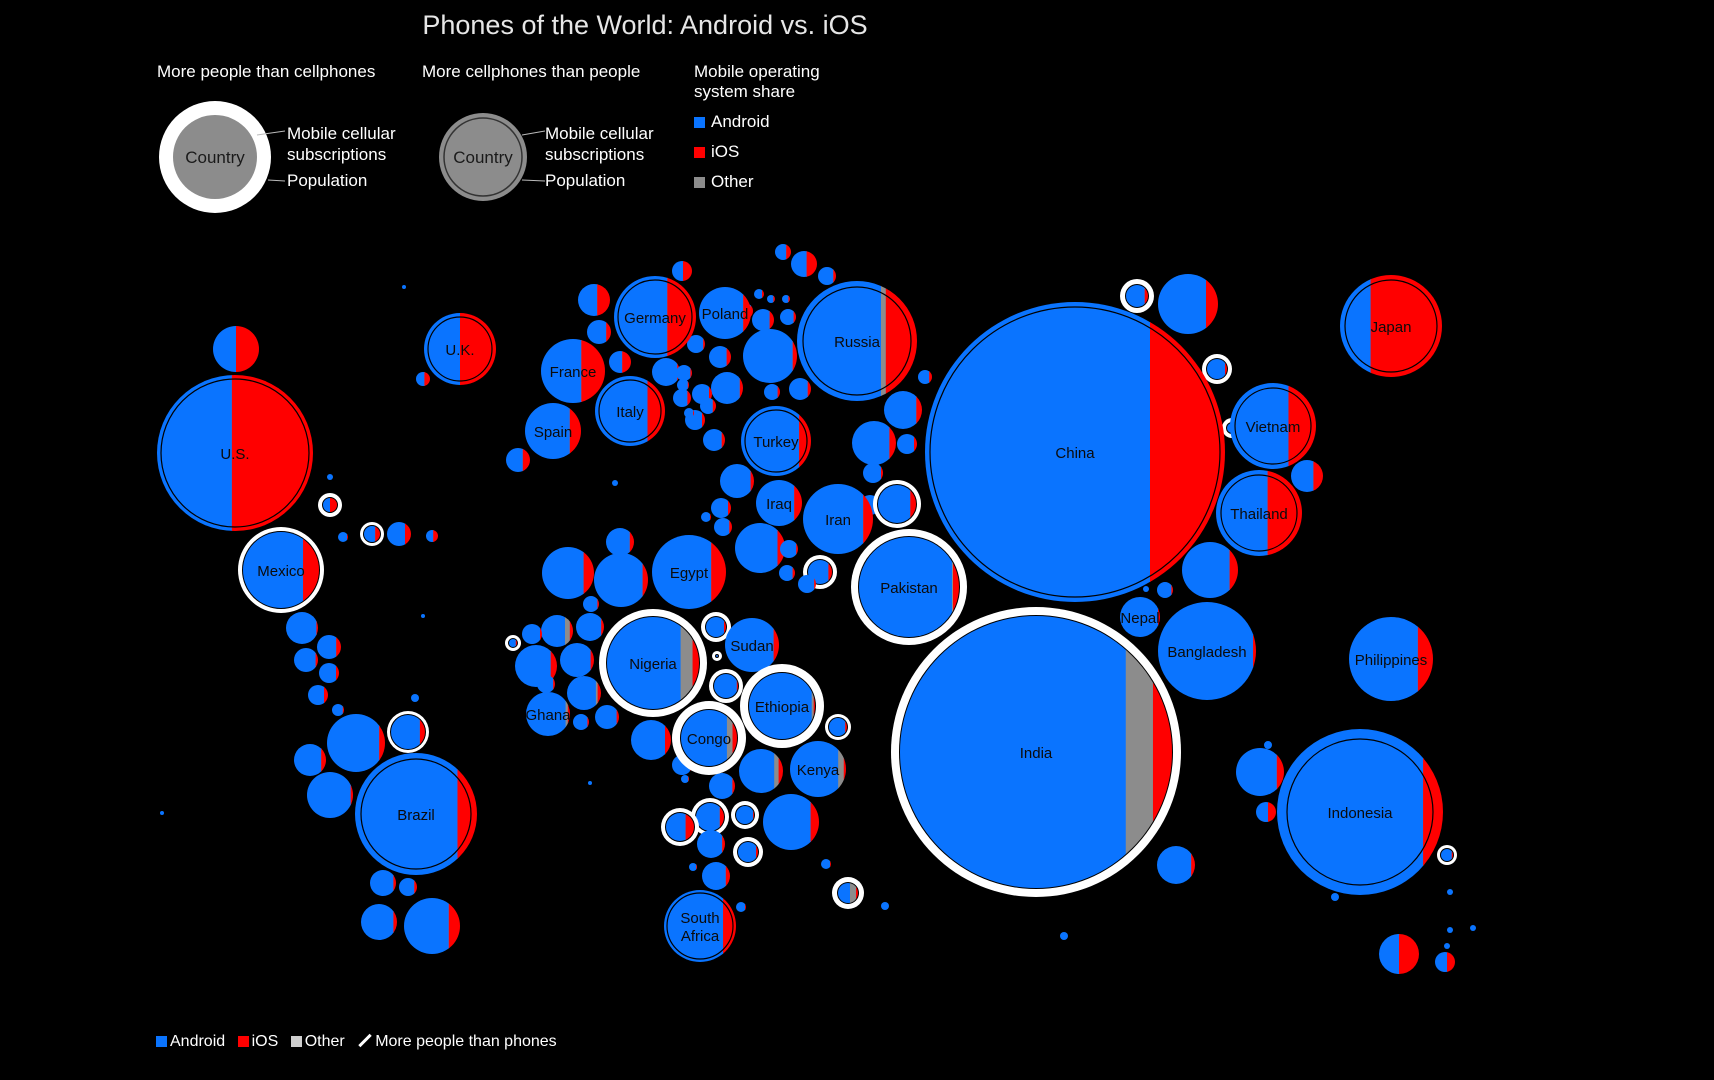 Image resolution: width=1714 pixels, height=1080 pixels. I want to click on country-label: Poland, so click(725, 314).